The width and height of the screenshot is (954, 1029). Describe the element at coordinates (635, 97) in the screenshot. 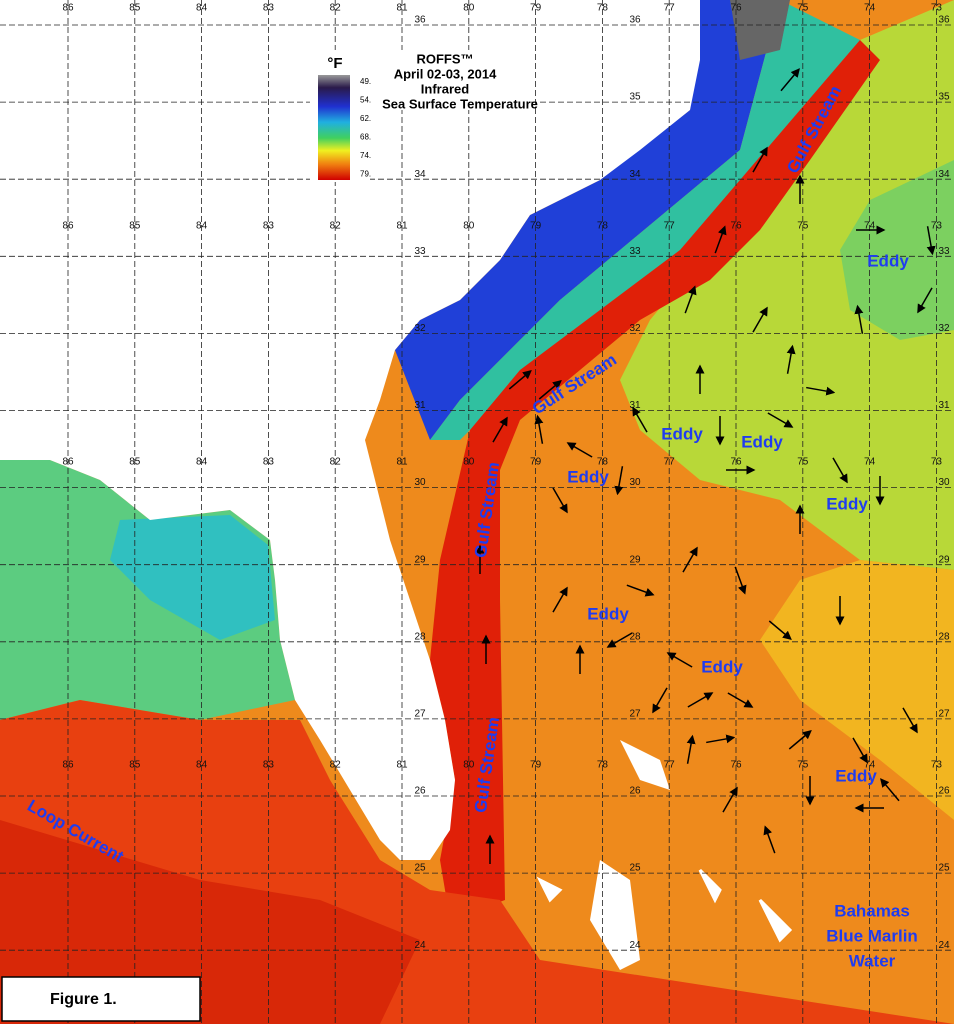

I see `latitude-label: 35` at that location.